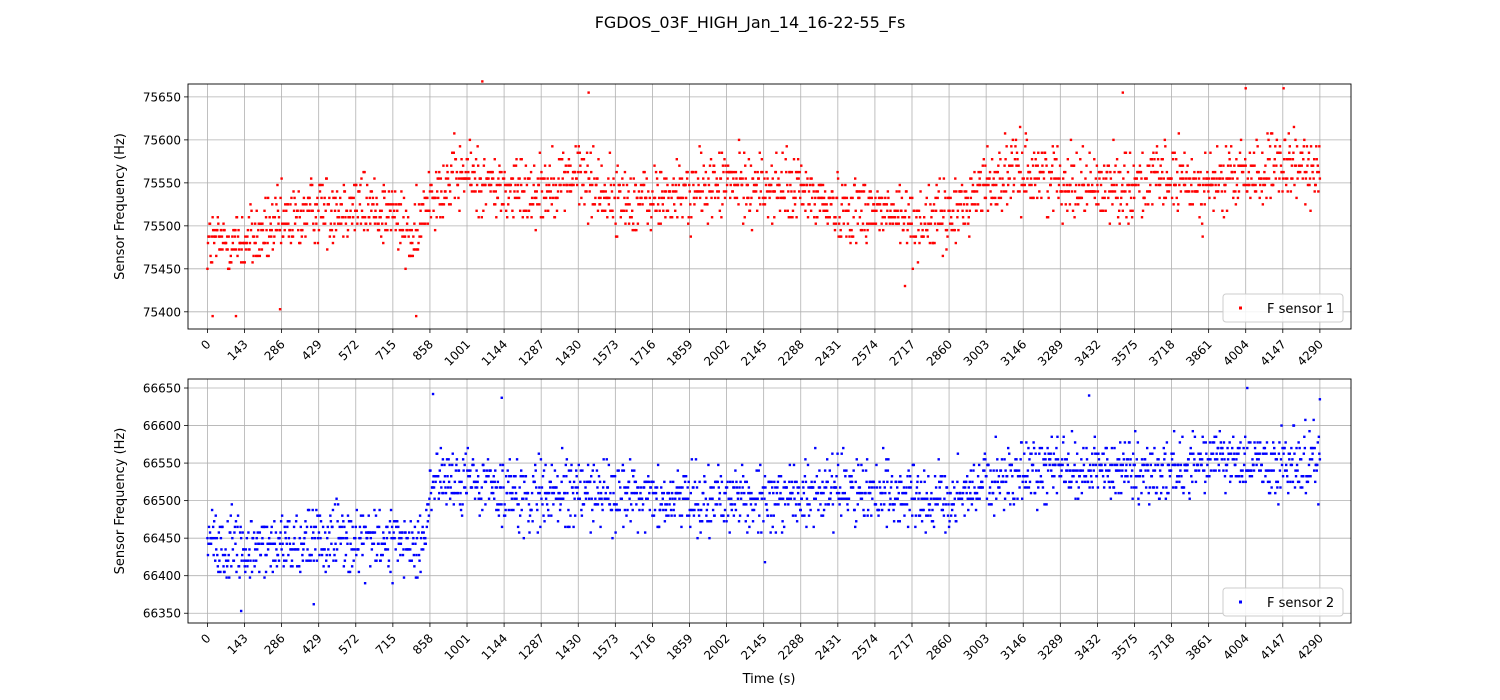 This screenshot has width=1500, height=700. Describe the element at coordinates (750, 23) in the screenshot. I see `figure-title: FGDOS_03F_HIGH_Jan_14_16-22-55_Fs` at that location.